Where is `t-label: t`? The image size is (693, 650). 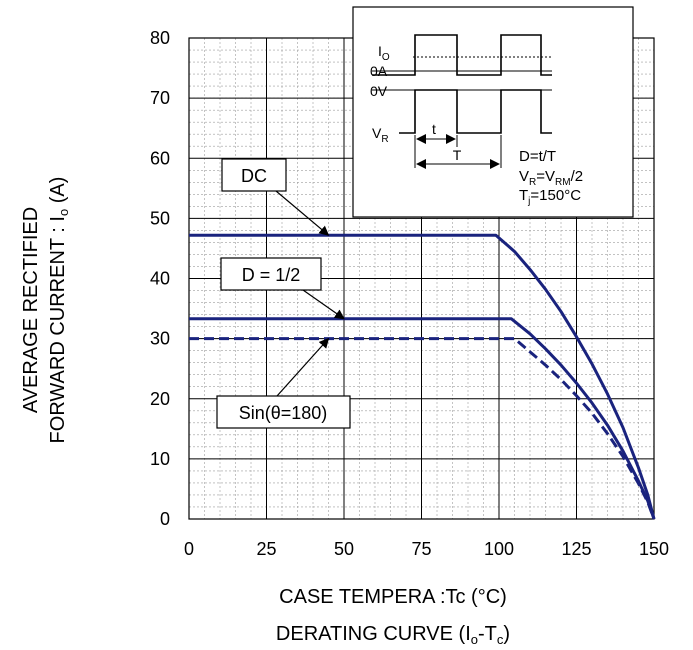
t-label: t is located at coordinates (434, 129).